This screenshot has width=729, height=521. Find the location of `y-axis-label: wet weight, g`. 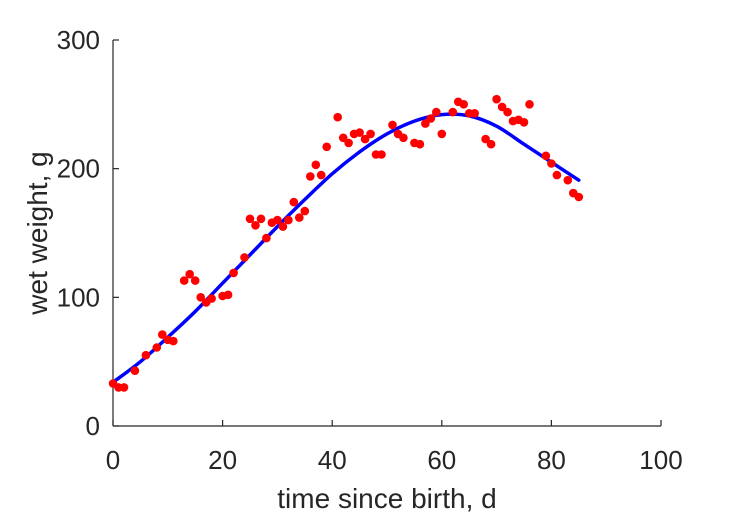

y-axis-label: wet weight, g is located at coordinates (37, 233).